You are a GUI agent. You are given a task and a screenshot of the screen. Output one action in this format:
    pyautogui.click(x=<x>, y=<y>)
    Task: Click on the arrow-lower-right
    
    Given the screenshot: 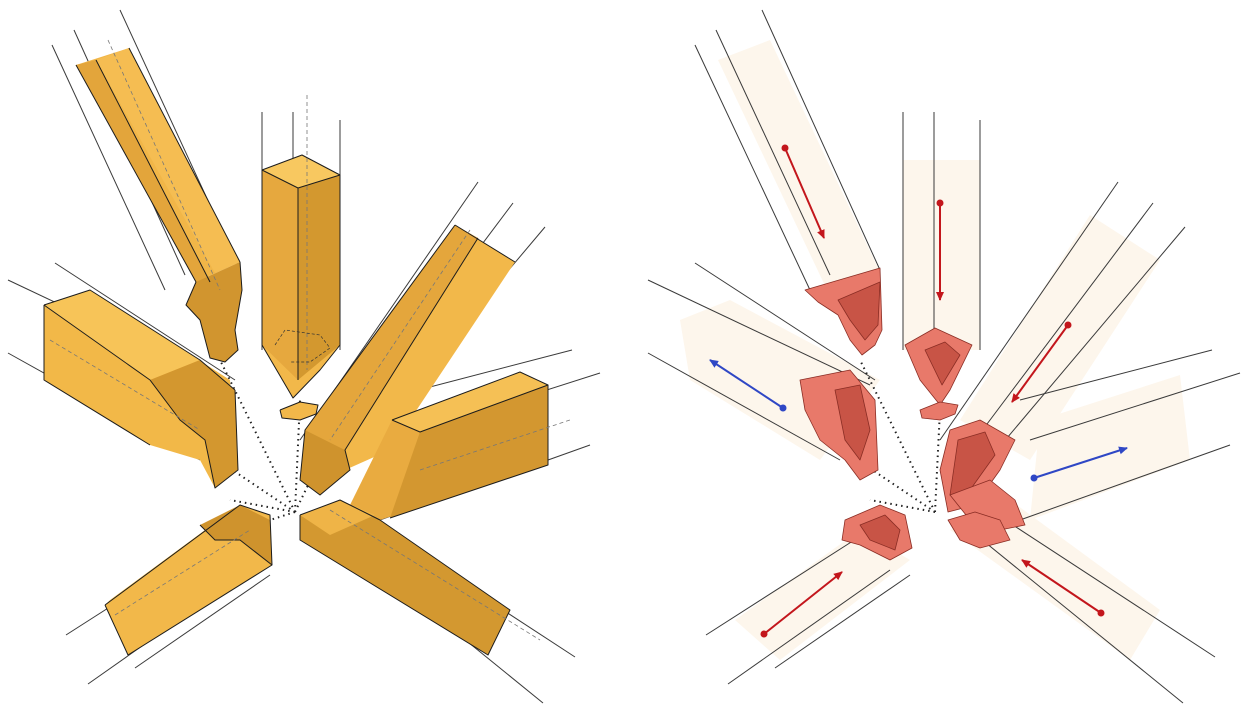 What is the action you would take?
    pyautogui.click(x=1063, y=588)
    